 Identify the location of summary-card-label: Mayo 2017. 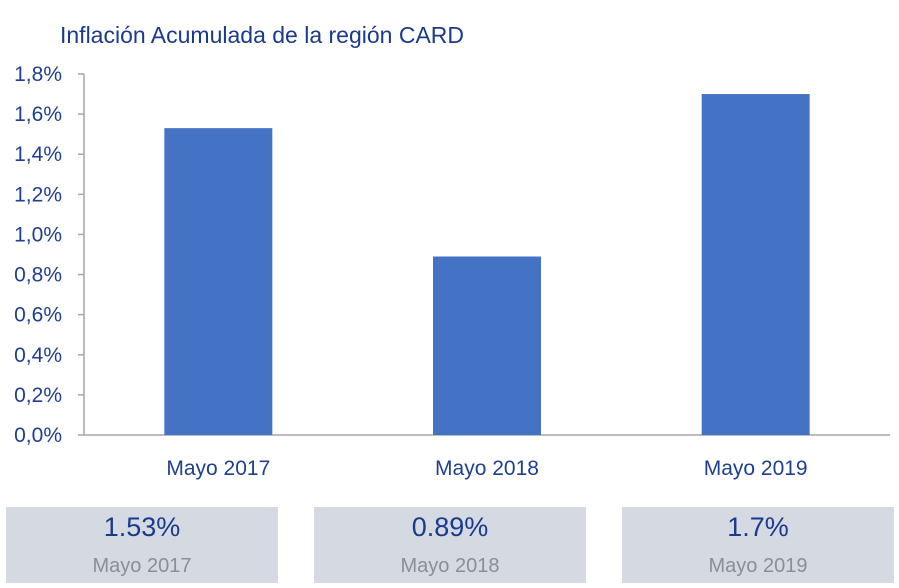
(142, 566).